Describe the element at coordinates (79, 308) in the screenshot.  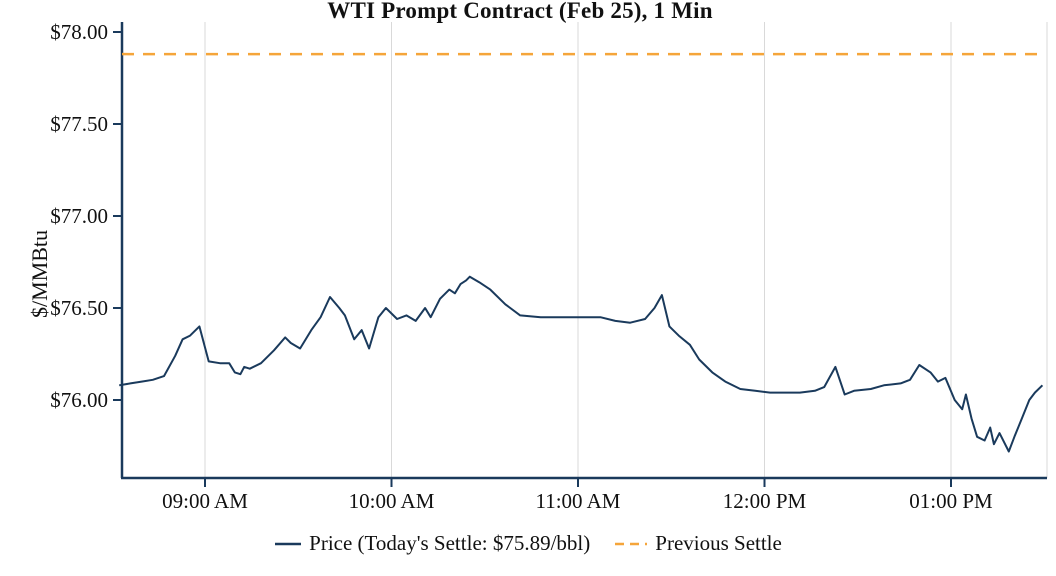
I see `y-tick-label: $76.50` at that location.